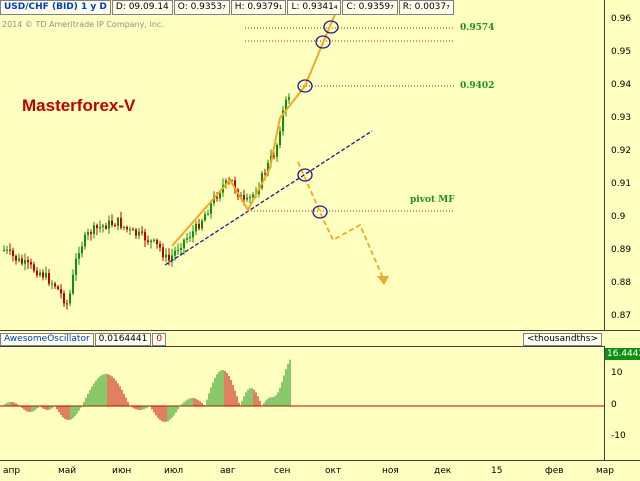 This screenshot has width=640, height=481. Describe the element at coordinates (305, 175) in the screenshot. I see `marker-ellipse` at that location.